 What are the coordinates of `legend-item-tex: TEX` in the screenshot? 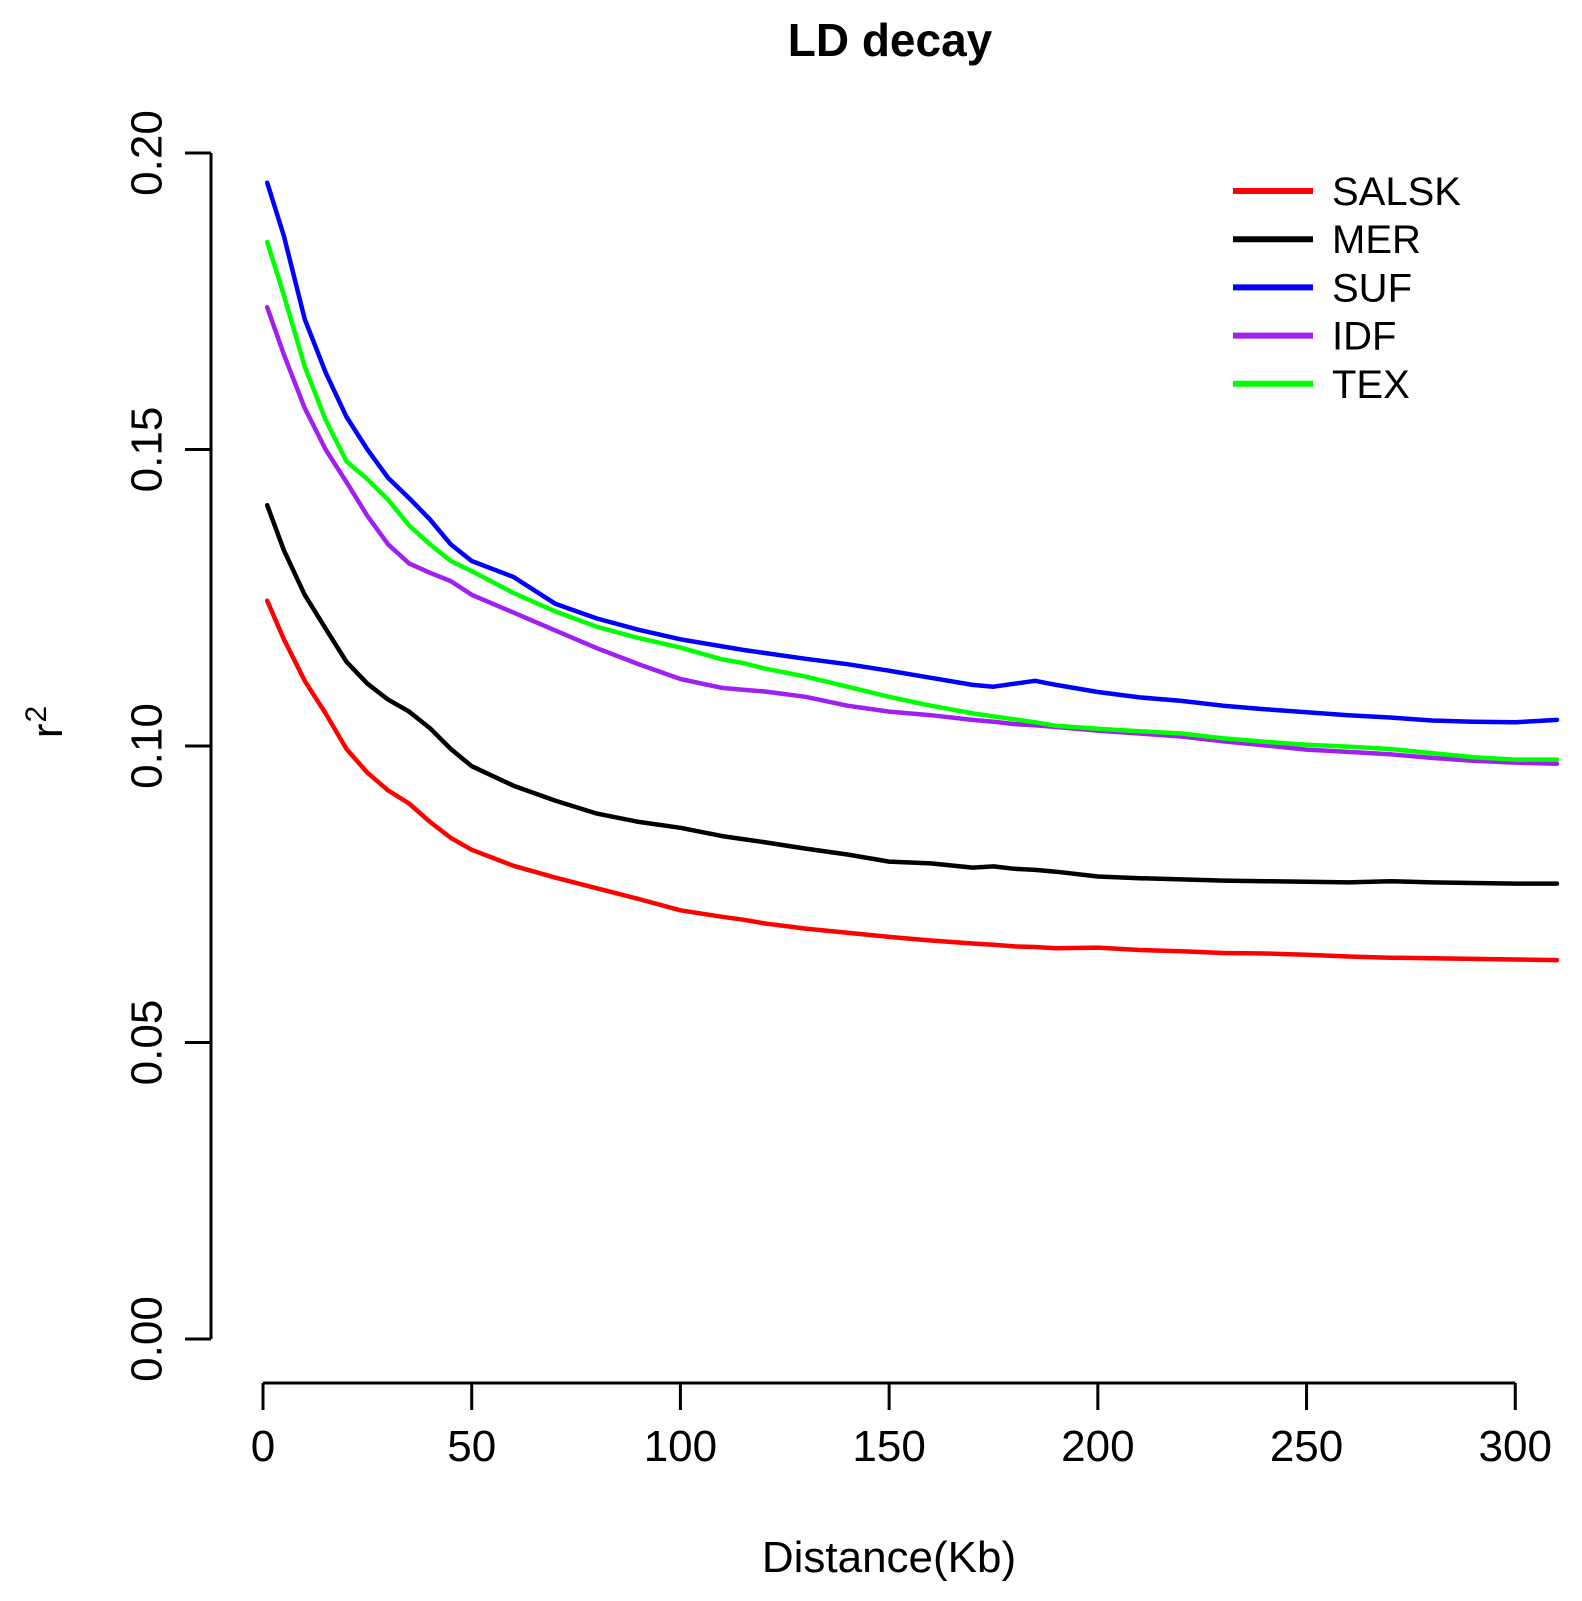 It's located at (1321, 385).